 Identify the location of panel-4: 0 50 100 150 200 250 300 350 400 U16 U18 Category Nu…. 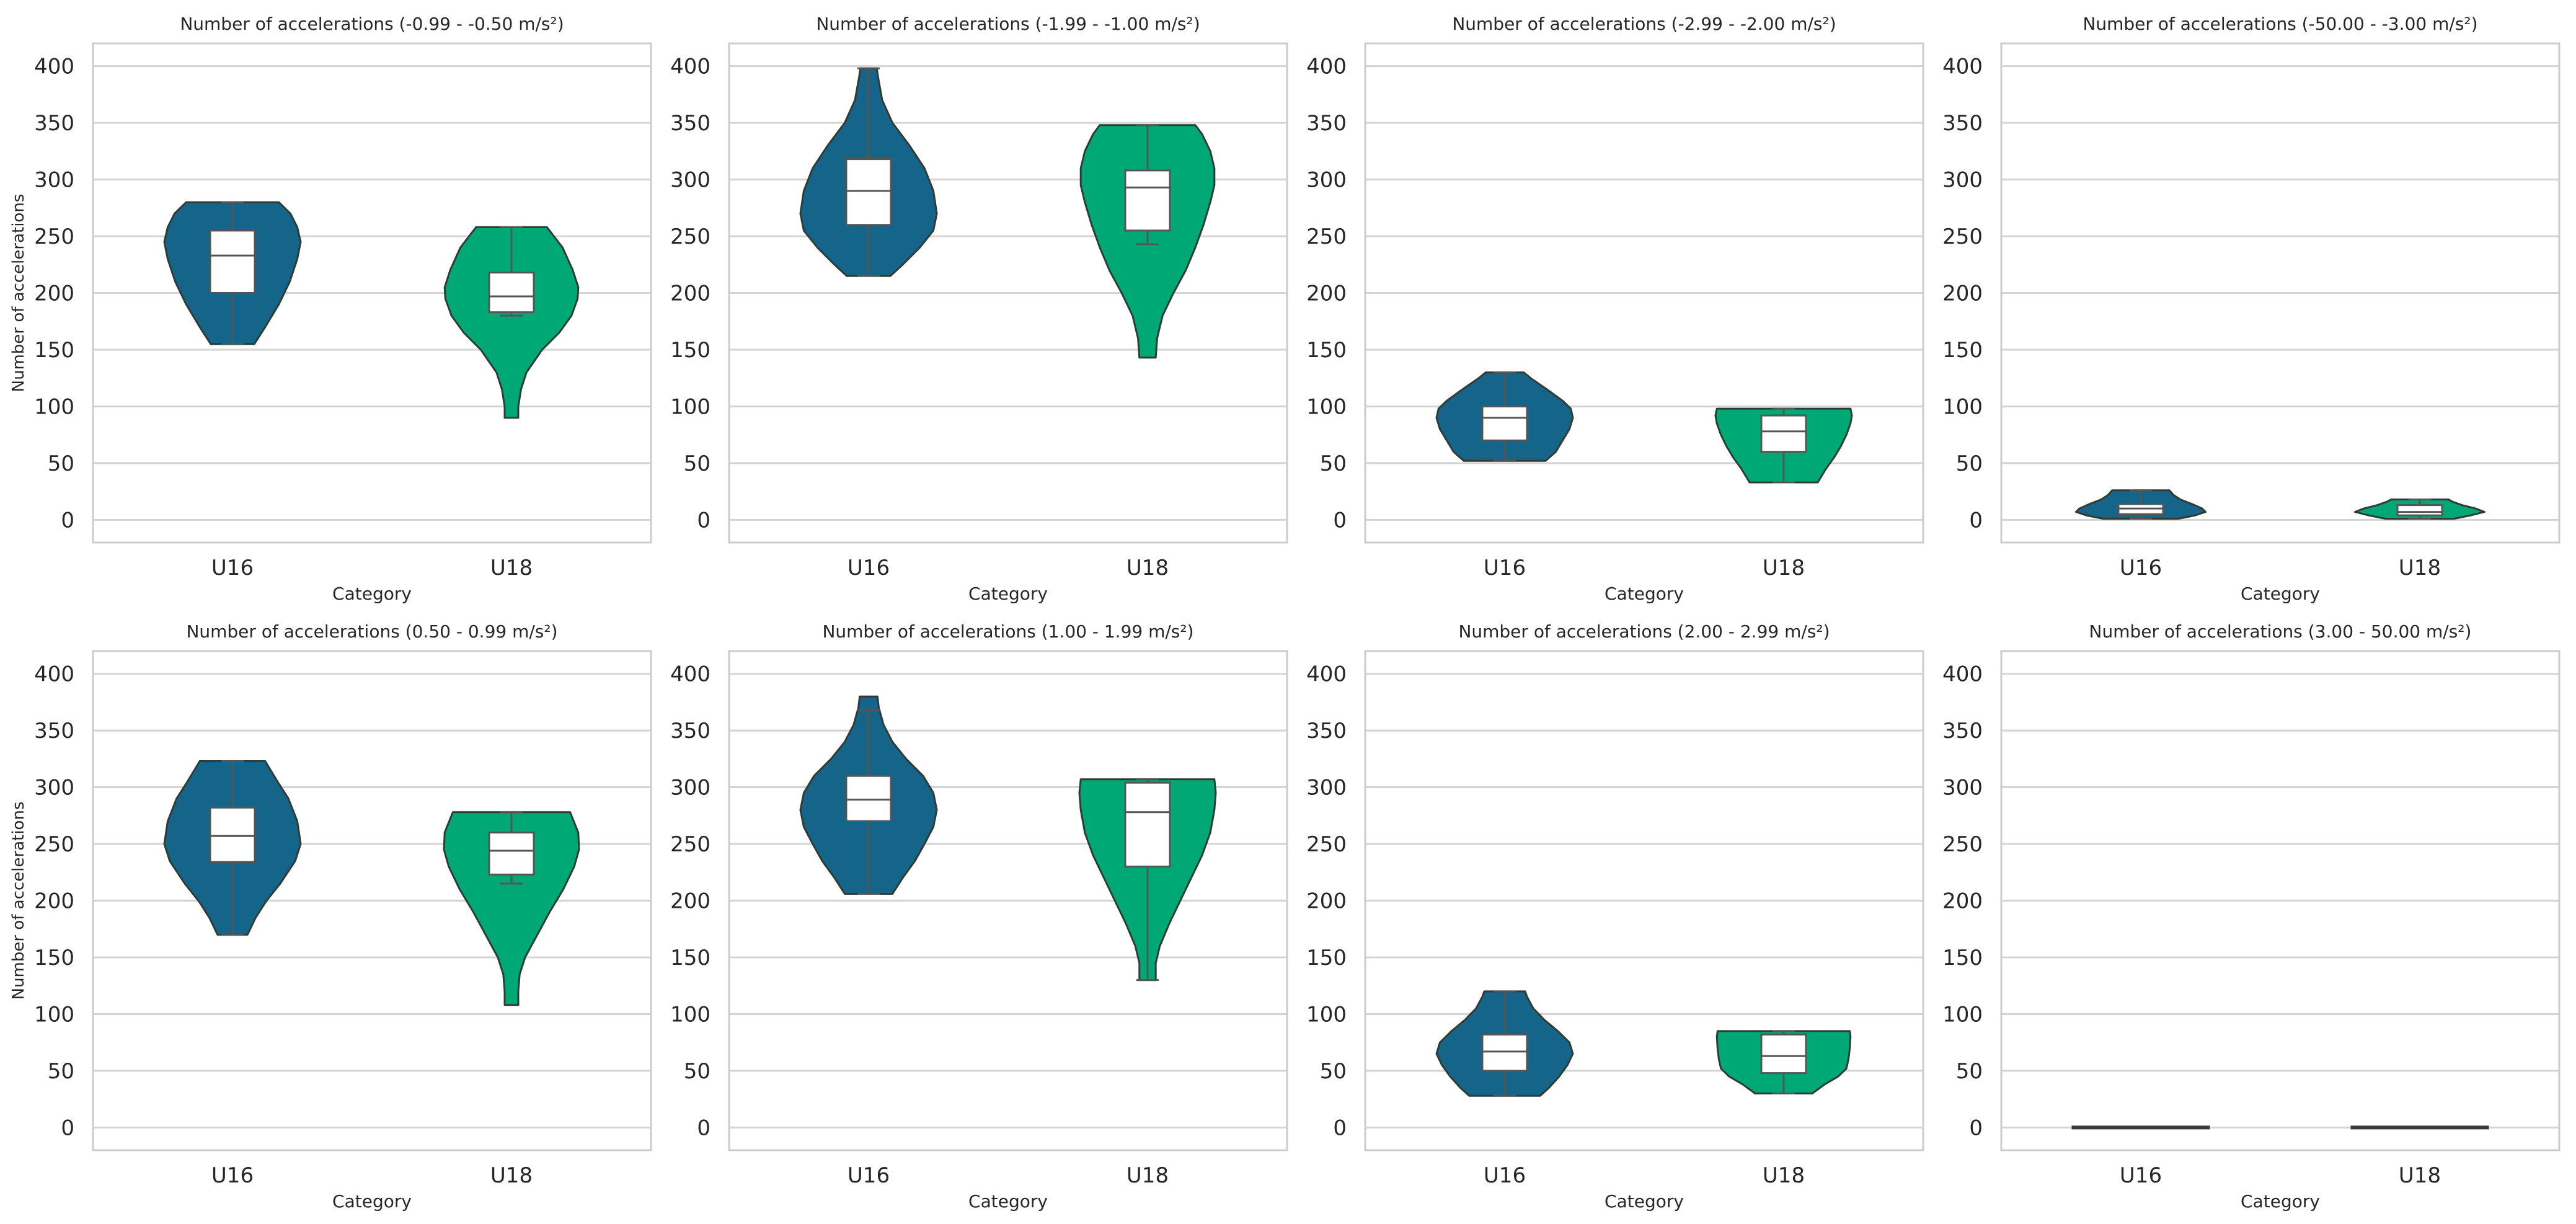
(2251, 309).